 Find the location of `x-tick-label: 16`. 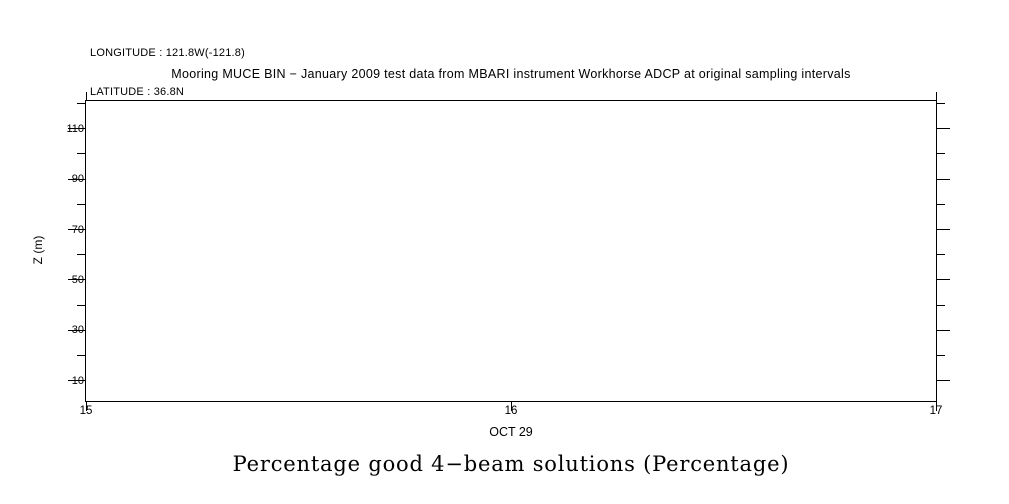

x-tick-label: 16 is located at coordinates (511, 411).